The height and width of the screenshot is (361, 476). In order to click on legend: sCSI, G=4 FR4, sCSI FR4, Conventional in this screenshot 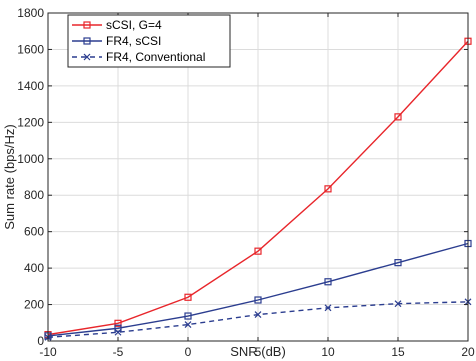, I will do `click(149, 41)`.